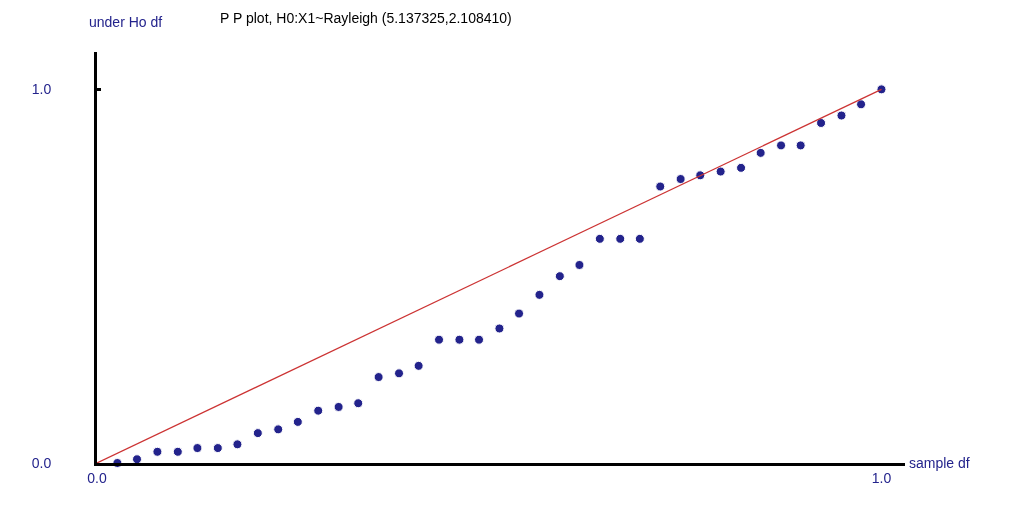 This screenshot has height=526, width=1018. I want to click on chart-title: P P plot, H0:X1~Rayleigh (5.137325,2.108410), so click(366, 18).